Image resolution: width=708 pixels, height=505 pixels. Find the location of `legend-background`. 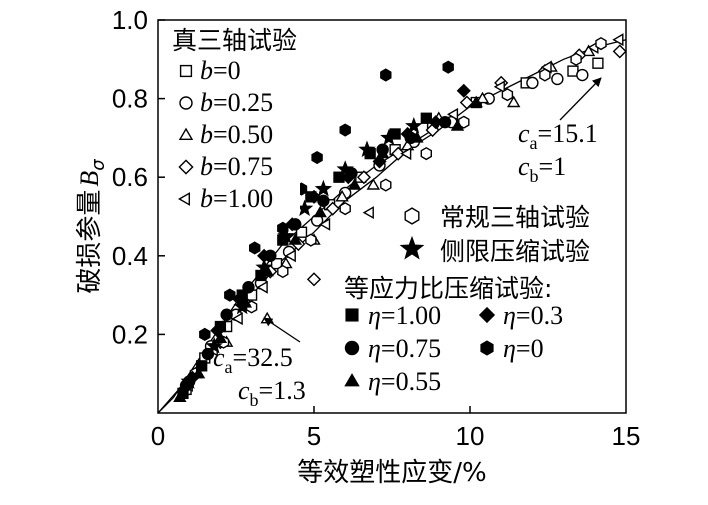

legend-background is located at coordinates (235, 117).